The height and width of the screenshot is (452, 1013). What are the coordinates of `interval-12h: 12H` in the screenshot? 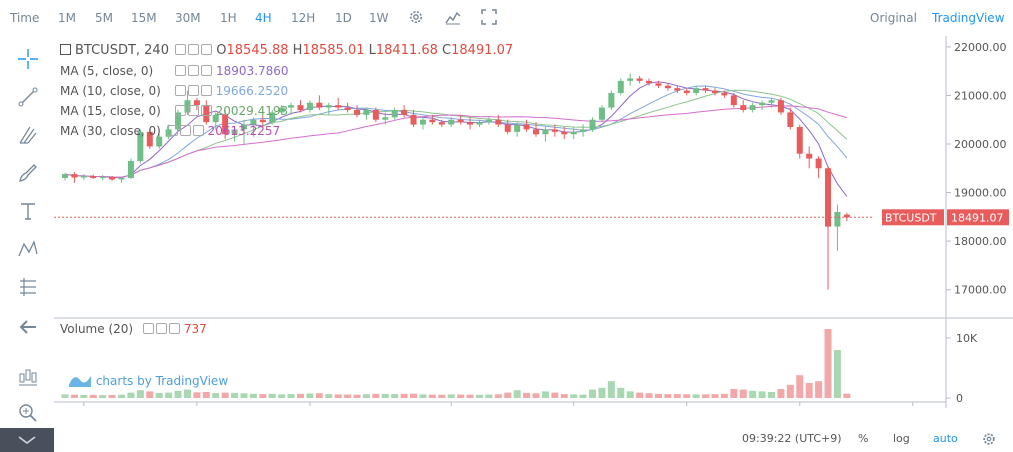 It's located at (303, 18).